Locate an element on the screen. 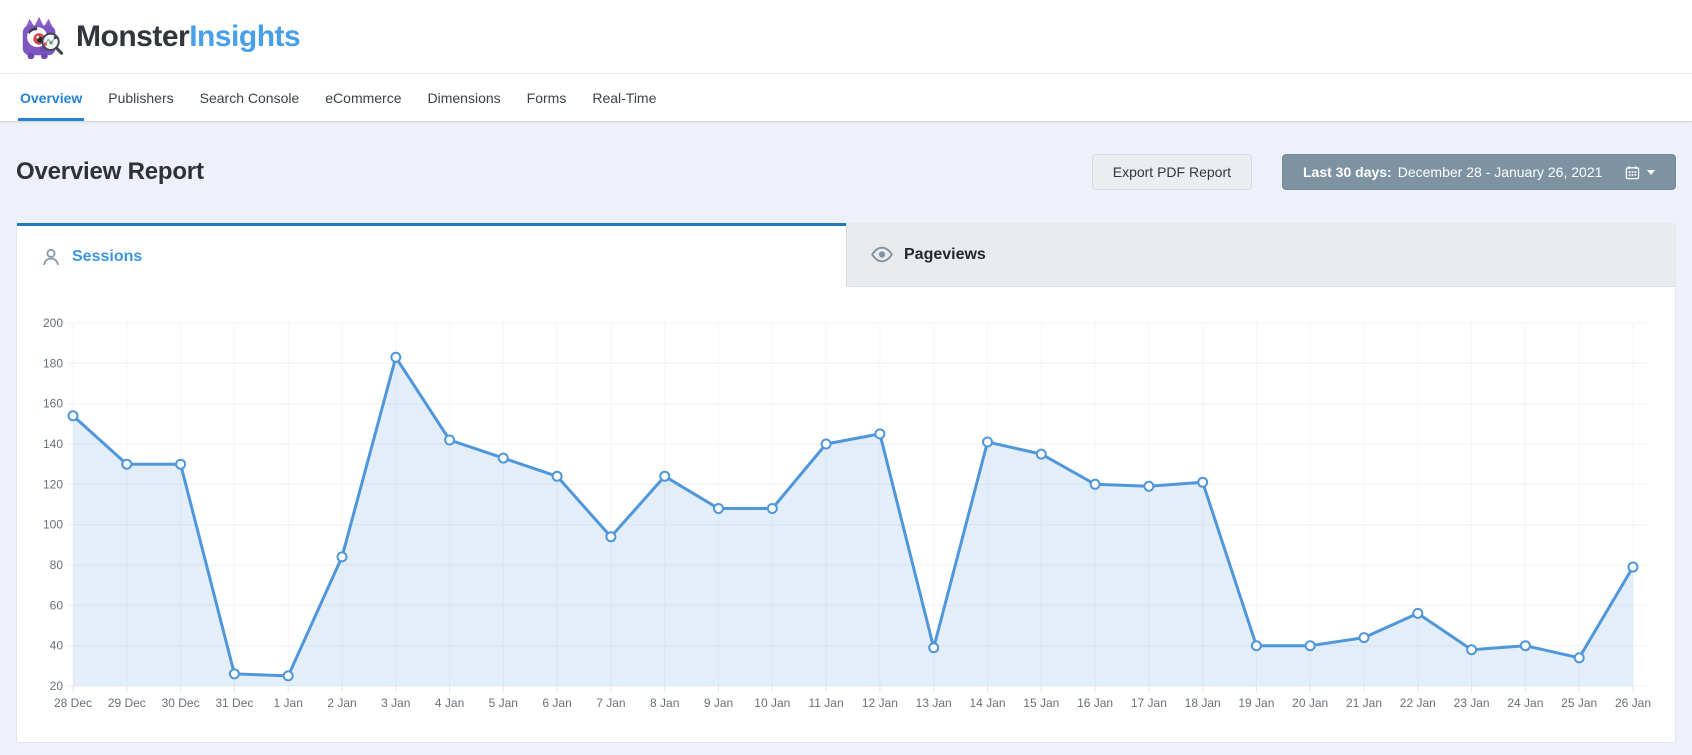 This screenshot has width=1692, height=755. date-range-prefix: Last 30 days: is located at coordinates (1347, 172).